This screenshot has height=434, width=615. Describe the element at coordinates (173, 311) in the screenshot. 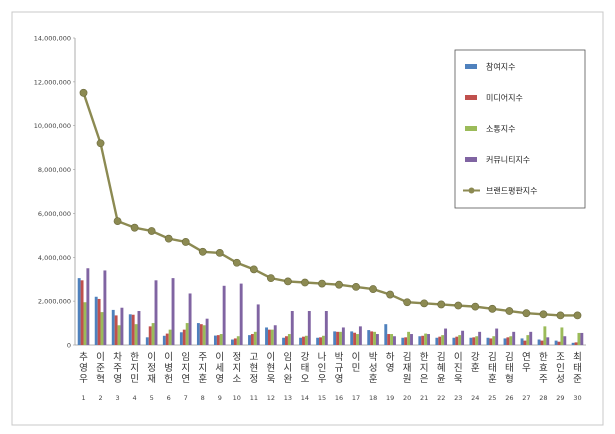

I see `bar-커뮤니티지수-이병헌` at that location.